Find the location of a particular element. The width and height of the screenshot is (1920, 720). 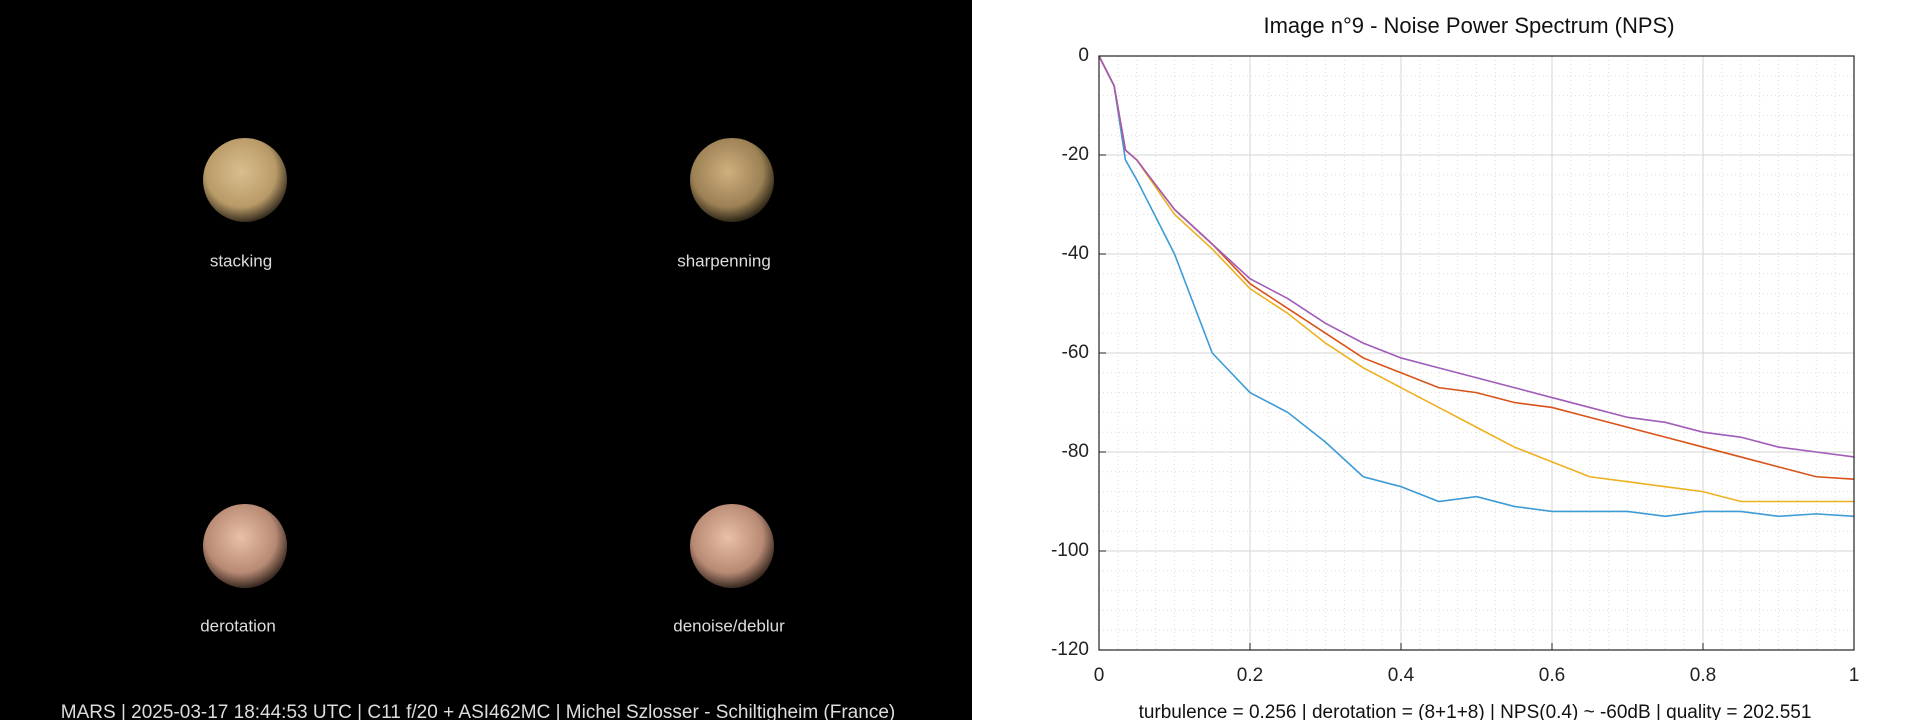

y-tick-label: -120 is located at coordinates (1070, 649).